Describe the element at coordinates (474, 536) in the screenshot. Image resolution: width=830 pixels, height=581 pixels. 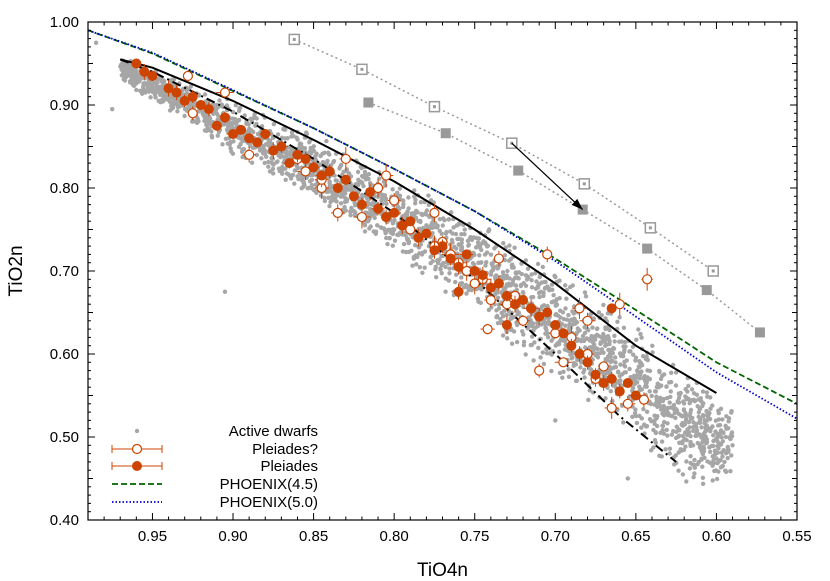
I see `x-tick-label: 0.75` at that location.